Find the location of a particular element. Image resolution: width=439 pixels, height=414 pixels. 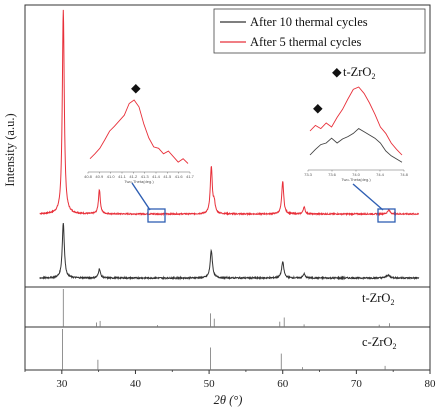

c-zro2-label-text: c-ZrO is located at coordinates (377, 342).